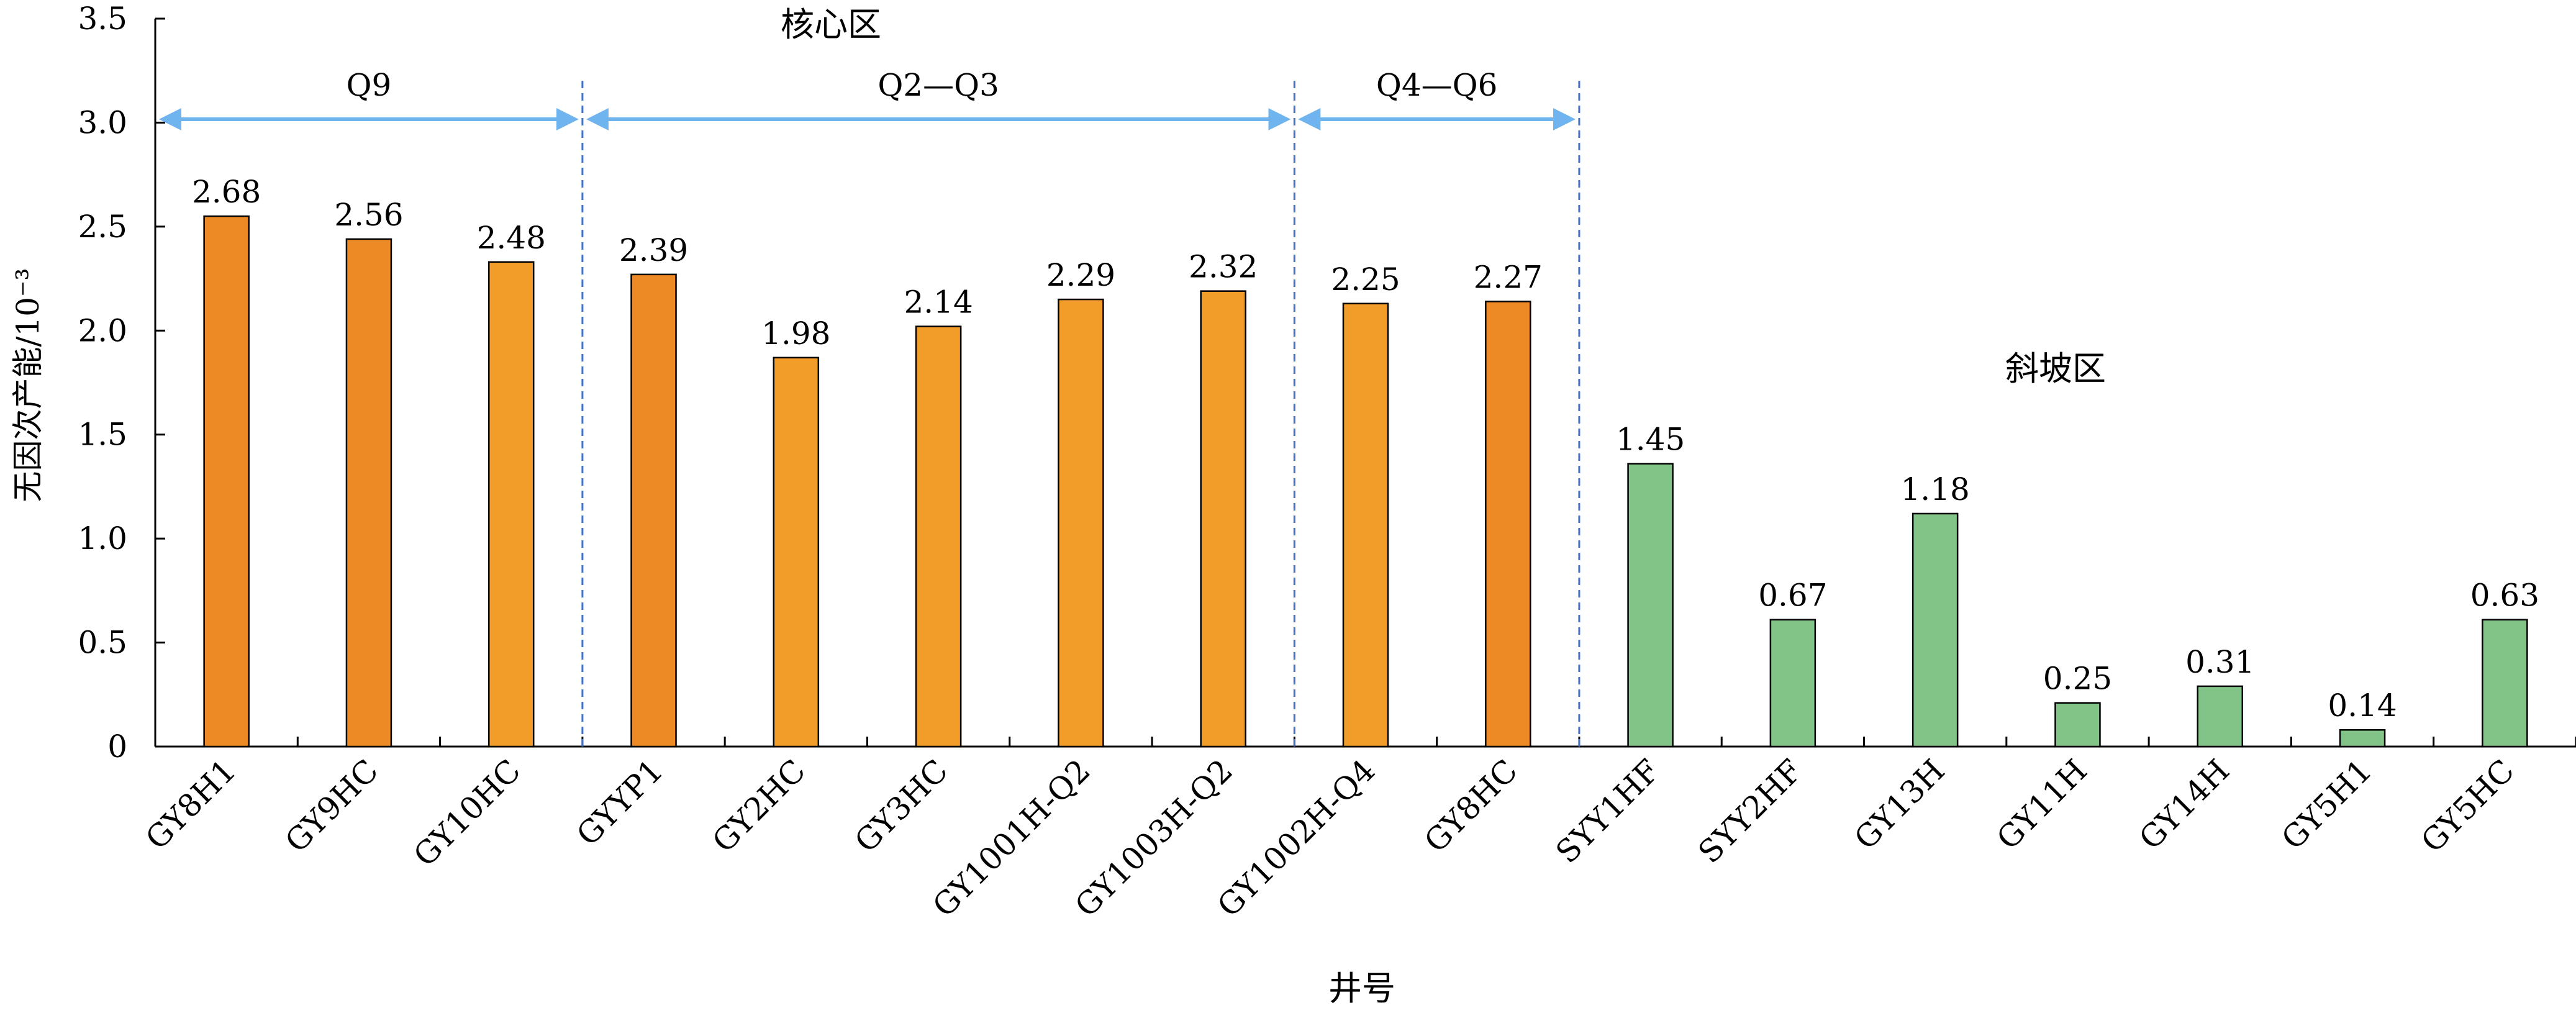 The height and width of the screenshot is (1013, 2576). What do you see at coordinates (2184, 804) in the screenshot?
I see `x-tick-label: GY14H` at bounding box center [2184, 804].